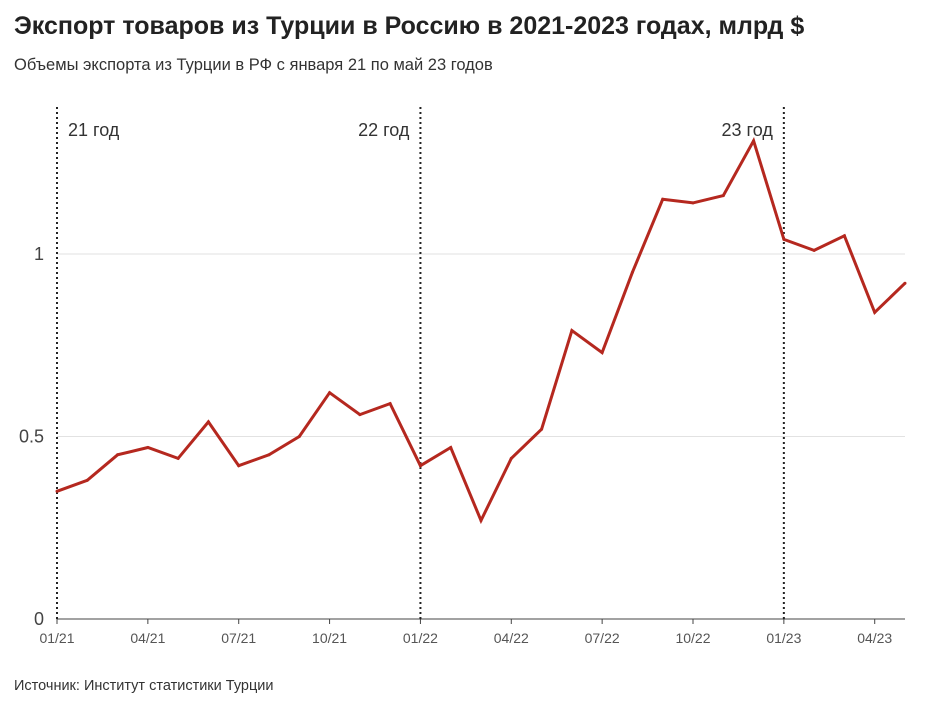 This screenshot has height=713, width=948. What do you see at coordinates (39, 619) in the screenshot?
I see `y-tick-label: 0` at bounding box center [39, 619].